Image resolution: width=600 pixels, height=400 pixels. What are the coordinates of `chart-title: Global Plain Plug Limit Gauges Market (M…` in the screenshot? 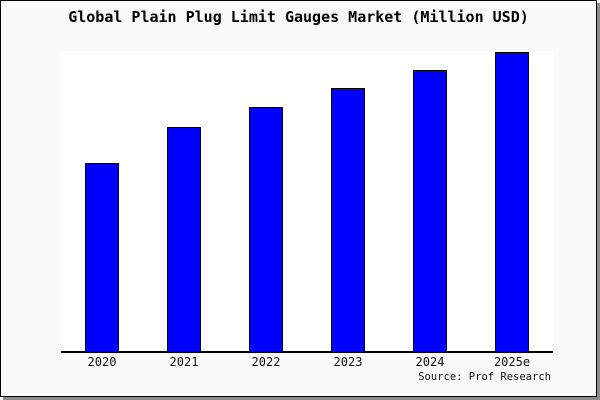 It's located at (298, 17).